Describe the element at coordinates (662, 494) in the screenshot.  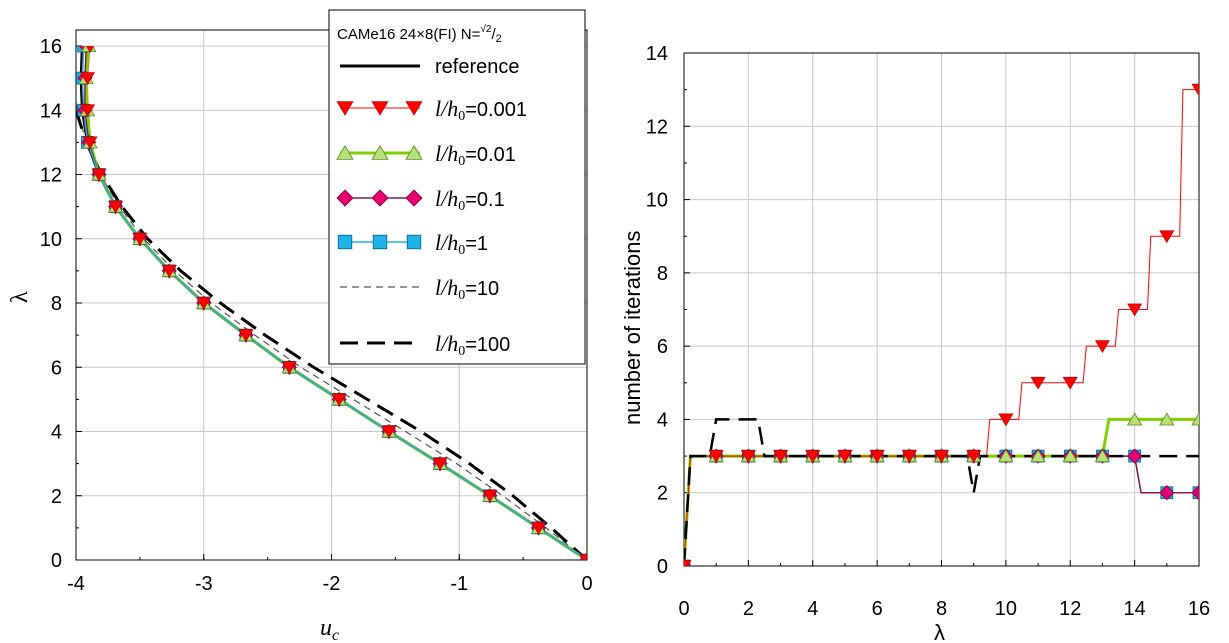
I see `right-y-tick-label: 2` at that location.